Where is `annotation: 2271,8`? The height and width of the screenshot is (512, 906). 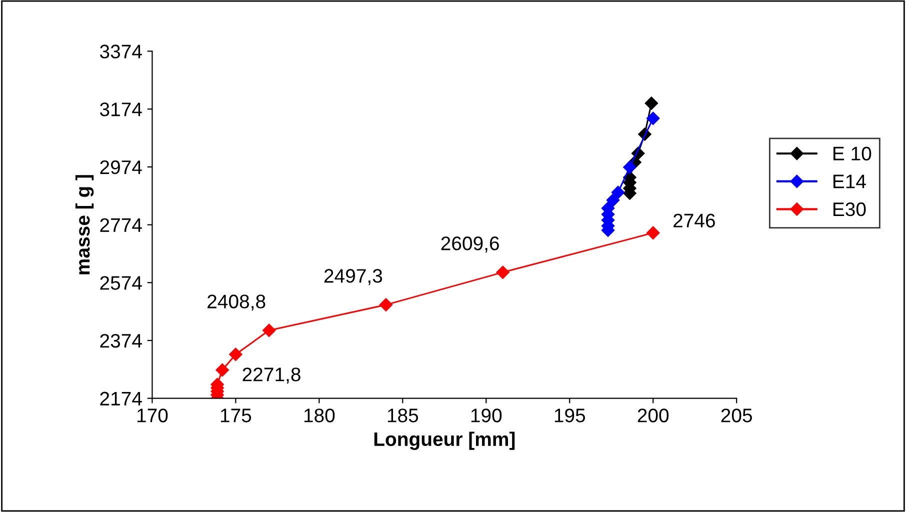 annotation: 2271,8 is located at coordinates (271, 376).